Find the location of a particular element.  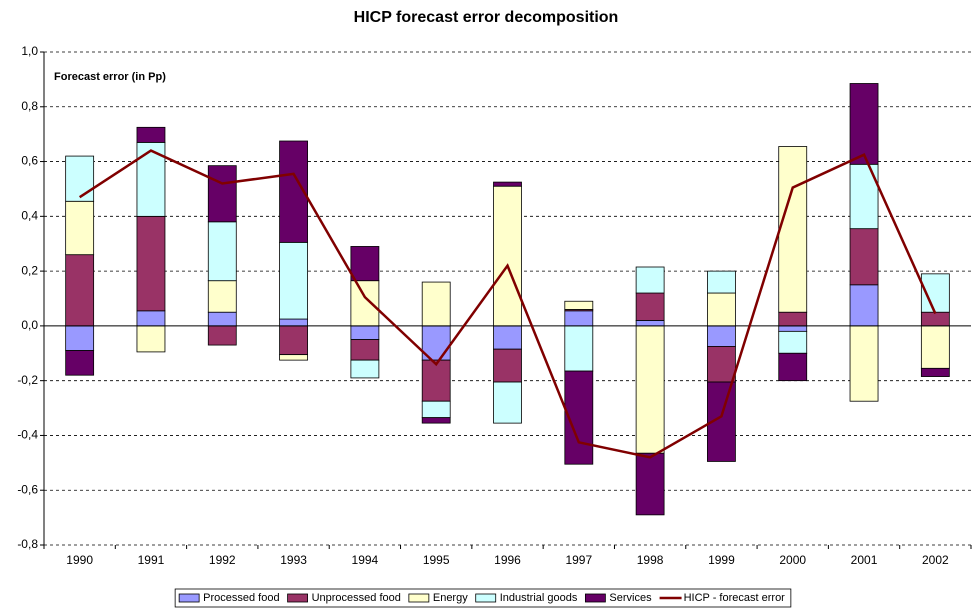

x-tick-label: 1995 is located at coordinates (436, 560).